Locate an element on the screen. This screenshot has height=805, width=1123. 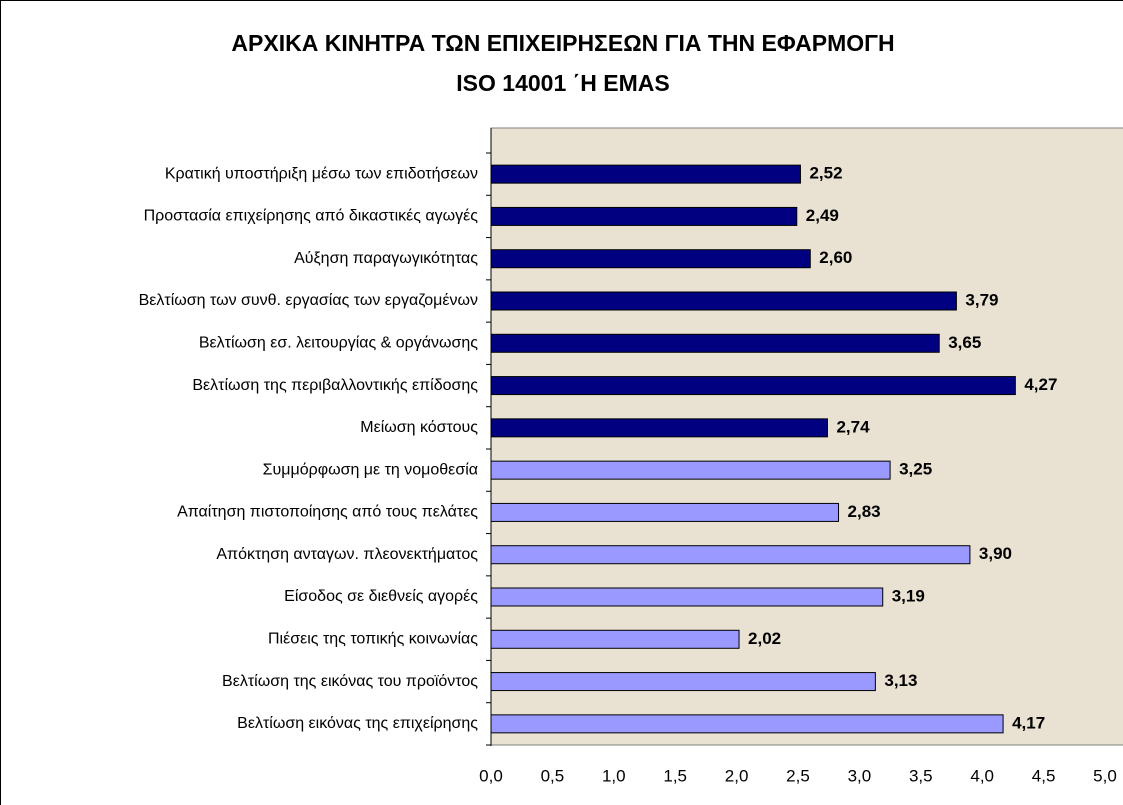
y-tick-label: Αύξηση παραγωγικότητας is located at coordinates (386, 258).